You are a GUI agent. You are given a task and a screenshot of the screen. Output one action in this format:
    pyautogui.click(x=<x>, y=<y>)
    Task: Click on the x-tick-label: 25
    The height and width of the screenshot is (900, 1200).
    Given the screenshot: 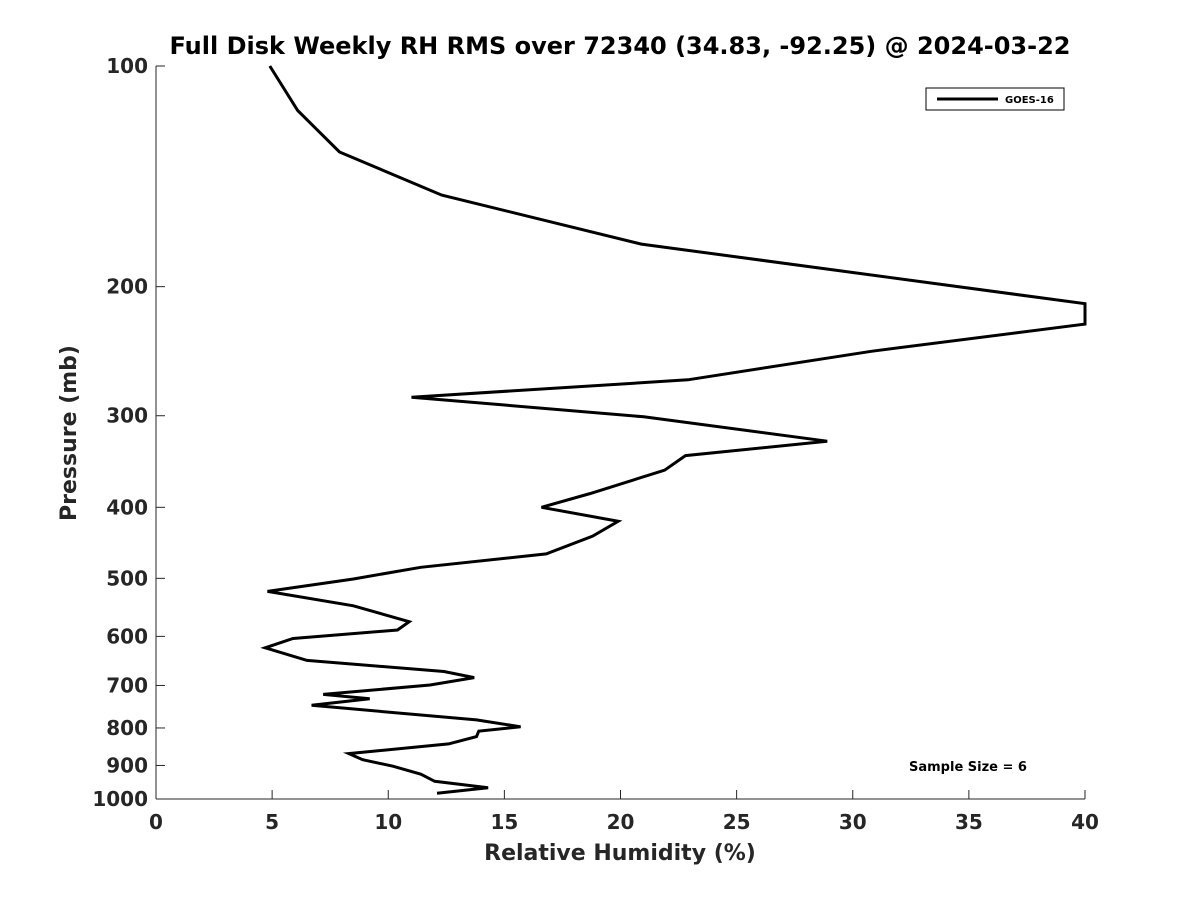 What is the action you would take?
    pyautogui.click(x=737, y=822)
    